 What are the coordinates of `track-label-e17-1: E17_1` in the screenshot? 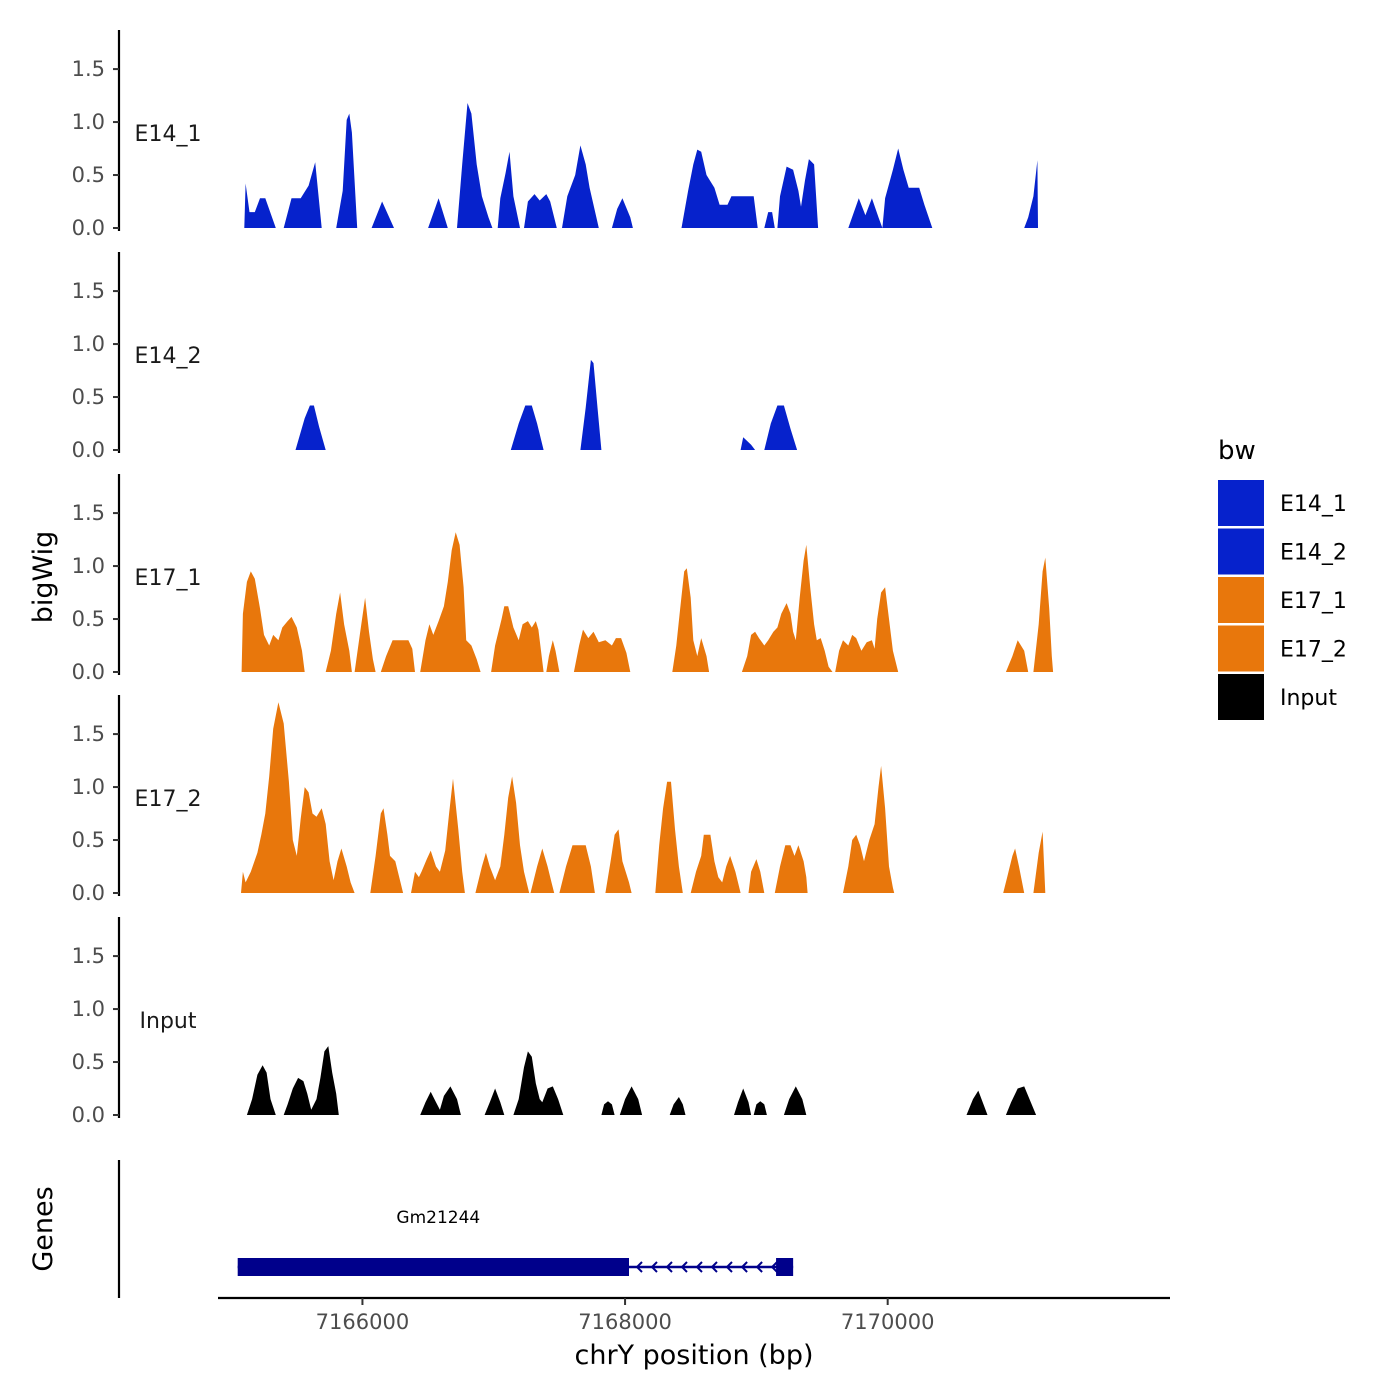 It's located at (168, 578).